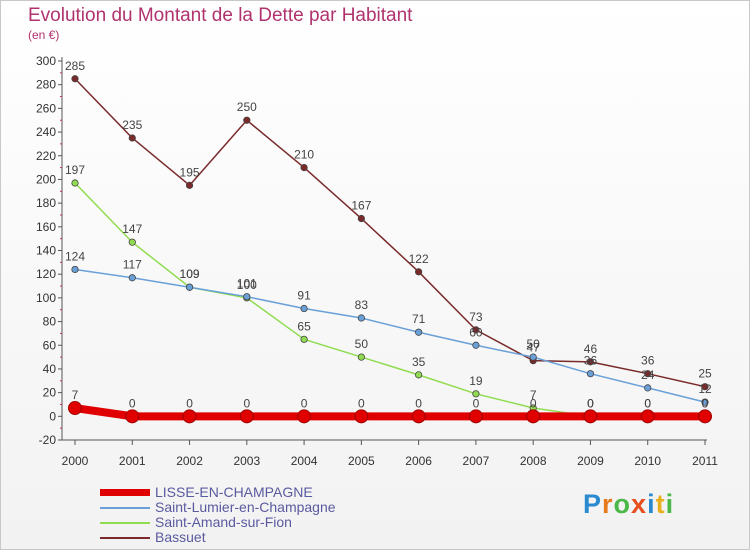  I want to click on data-label-3: 47, so click(534, 348).